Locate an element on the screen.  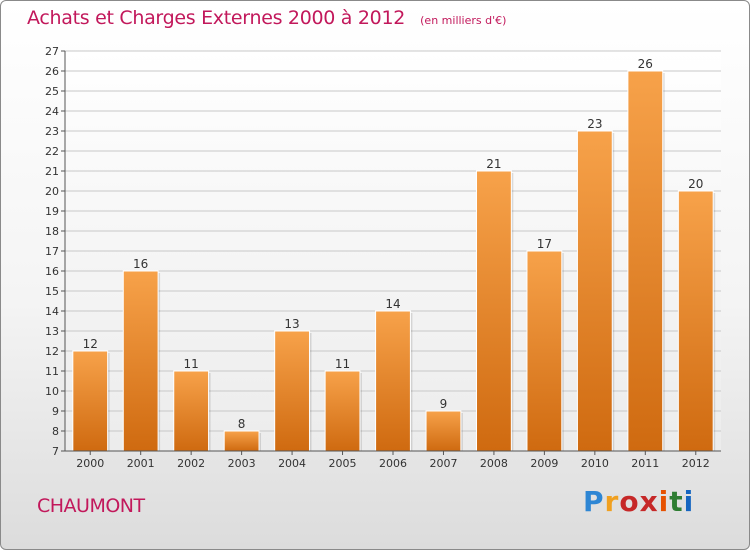
data-label: 9 is located at coordinates (444, 404).